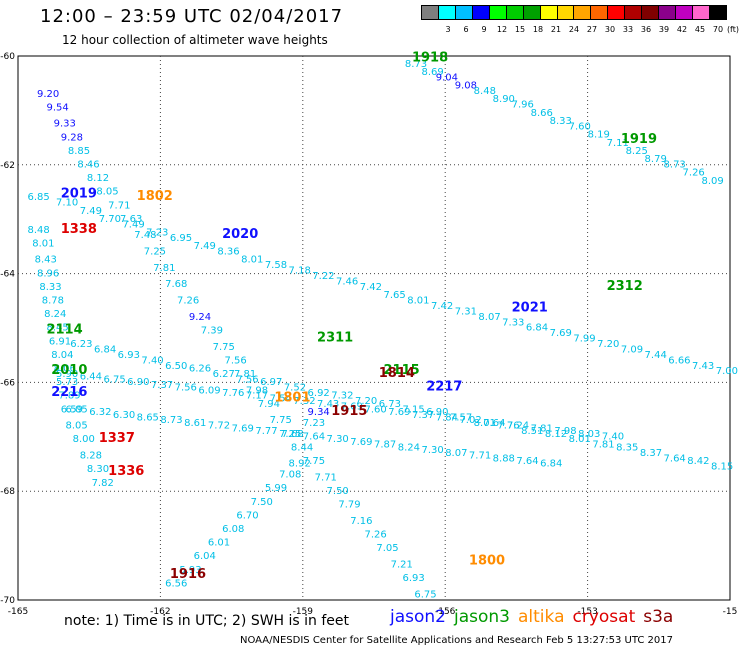  Describe the element at coordinates (69, 396) in the screenshot. I see `data-point-label: 7.89` at that location.